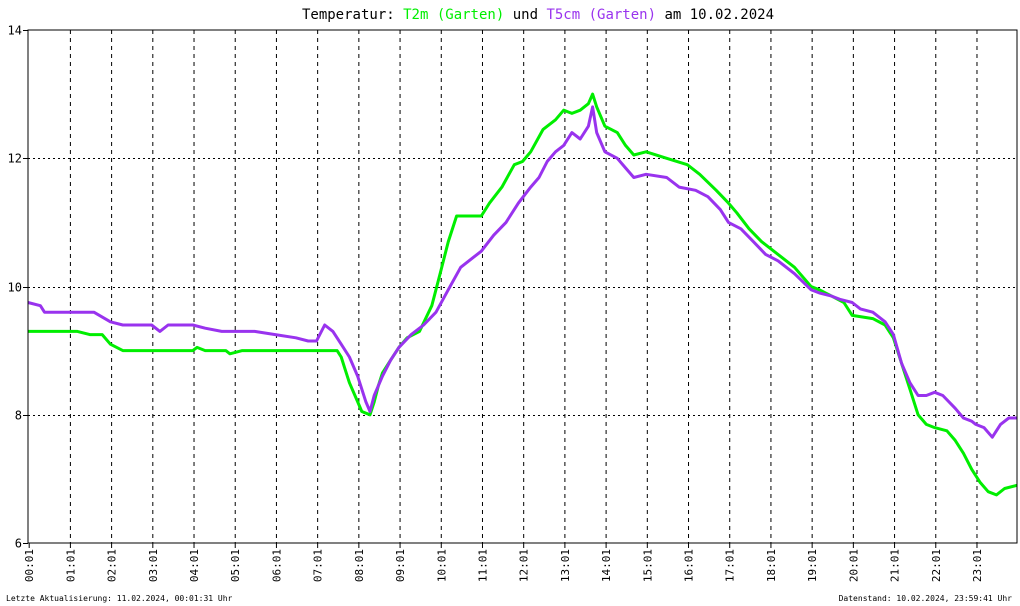  What do you see at coordinates (352, 15) in the screenshot?
I see `title-prefix: Temperatur:` at bounding box center [352, 15].